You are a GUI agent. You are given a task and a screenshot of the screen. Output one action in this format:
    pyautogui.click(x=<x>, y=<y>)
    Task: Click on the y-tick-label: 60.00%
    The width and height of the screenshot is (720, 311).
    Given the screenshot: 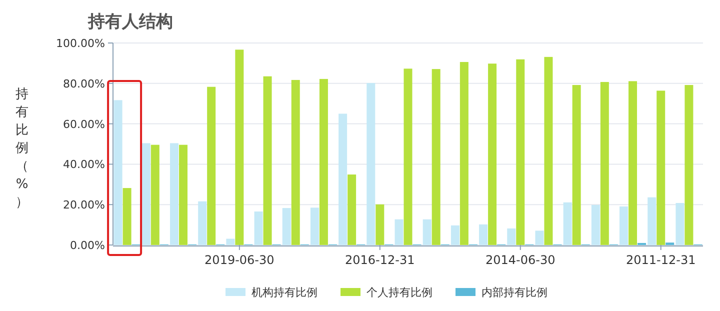 What is the action you would take?
    pyautogui.click(x=84, y=124)
    